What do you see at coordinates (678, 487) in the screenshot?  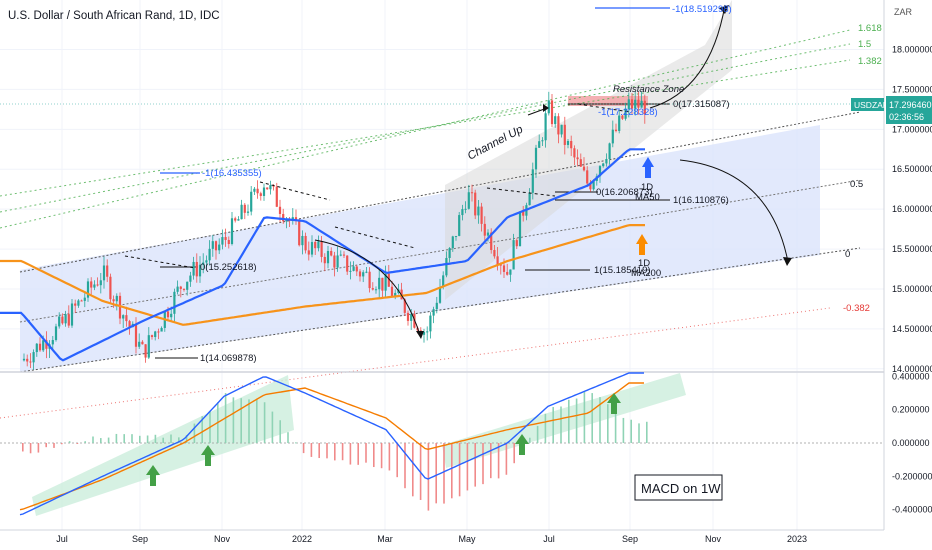 I see `macd-label-box` at bounding box center [678, 487].